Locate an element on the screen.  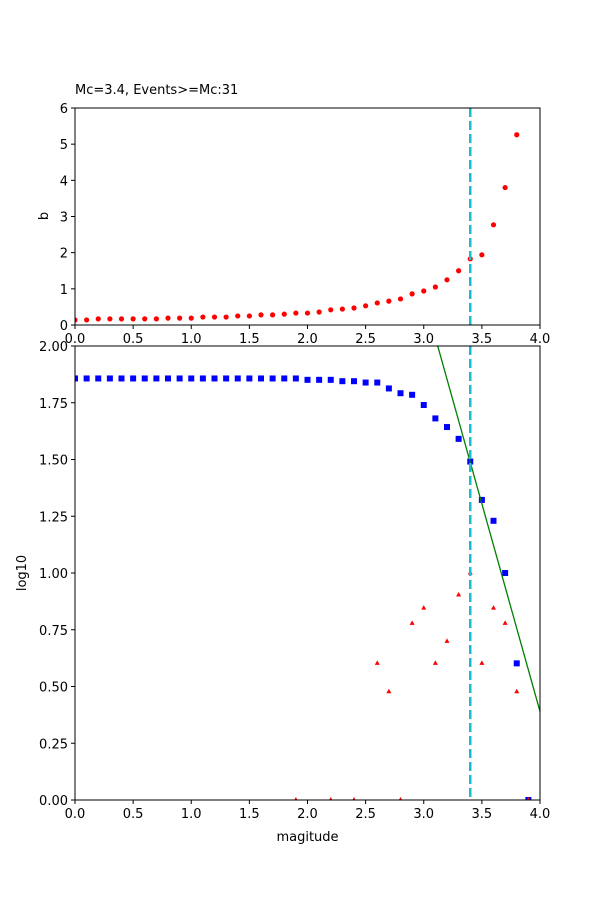
gutenberg-richter-fit-line is located at coordinates (488, 529).